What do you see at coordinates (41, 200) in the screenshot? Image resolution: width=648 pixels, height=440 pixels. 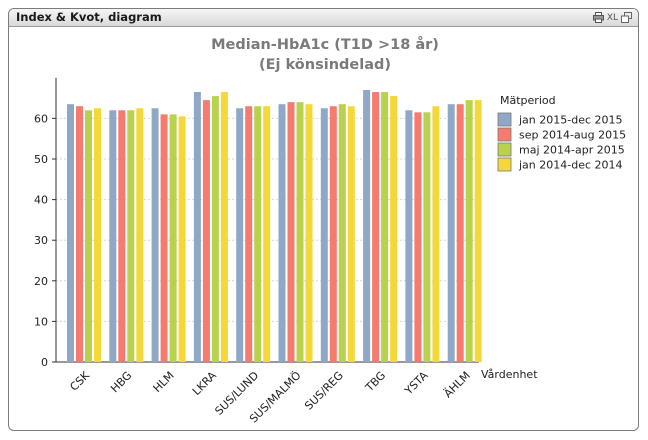 I see `y-tick-label: 40` at bounding box center [41, 200].